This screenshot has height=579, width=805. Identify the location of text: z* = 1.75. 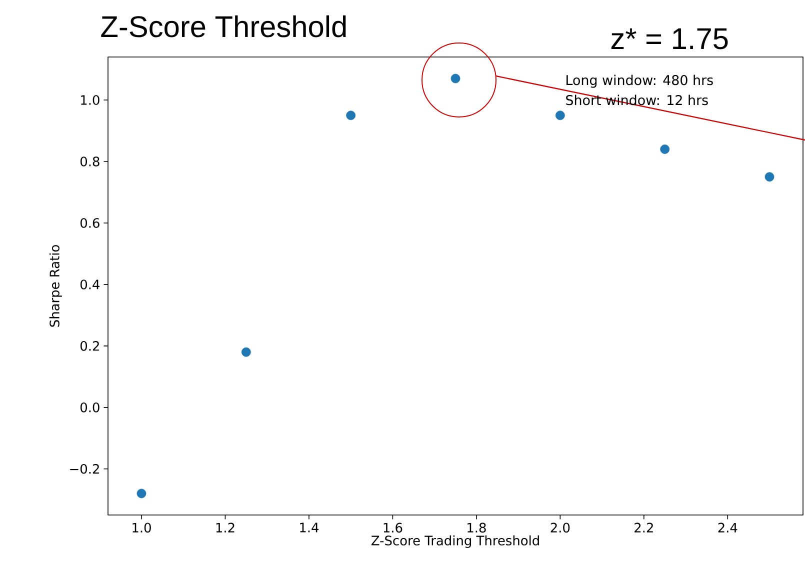
(669, 39).